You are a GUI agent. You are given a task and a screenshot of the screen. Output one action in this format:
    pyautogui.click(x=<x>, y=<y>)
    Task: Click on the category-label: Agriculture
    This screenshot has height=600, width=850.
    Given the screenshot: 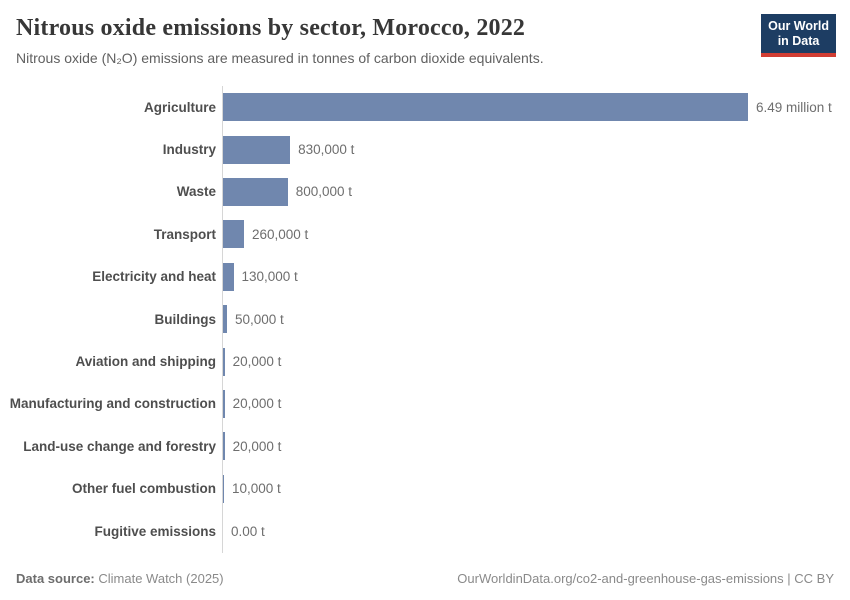 What is the action you would take?
    pyautogui.click(x=179, y=107)
    